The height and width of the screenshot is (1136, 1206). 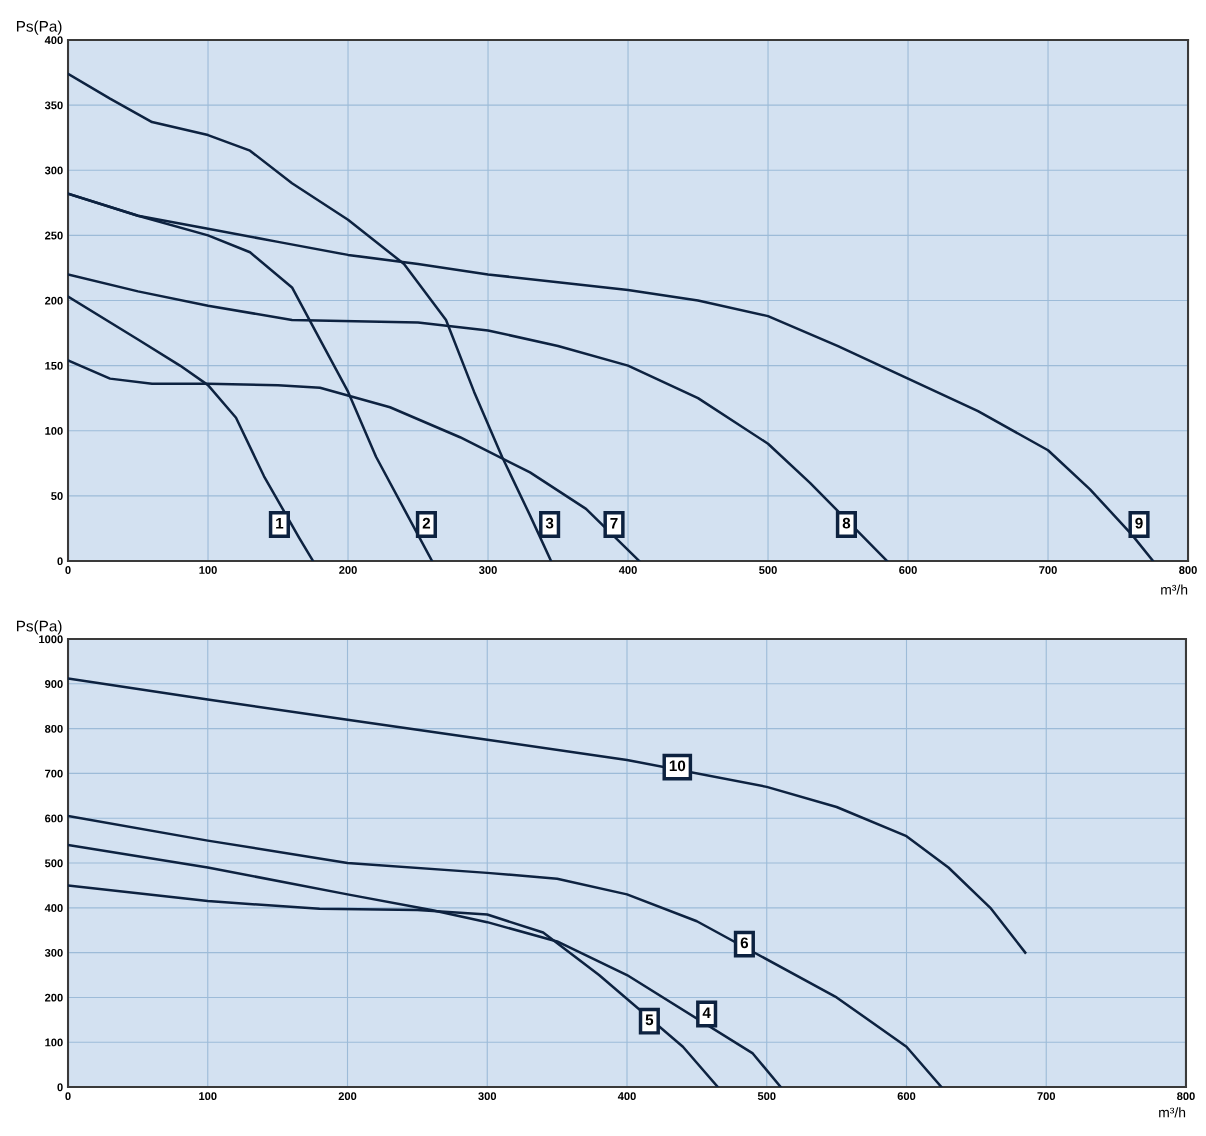 I want to click on y-tick-label: 250, so click(x=54, y=235).